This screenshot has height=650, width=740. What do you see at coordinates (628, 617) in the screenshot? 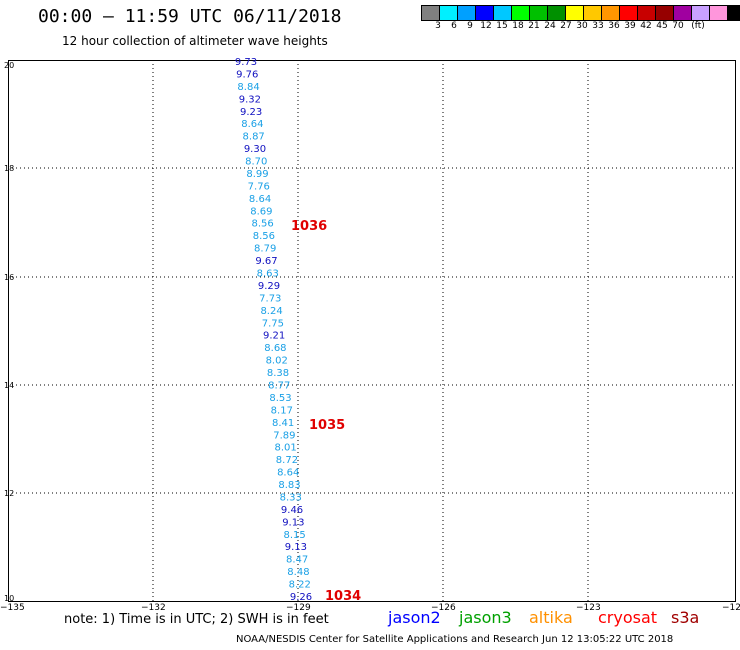
I see `satellite-label-cryosat: cryosat` at bounding box center [628, 617].